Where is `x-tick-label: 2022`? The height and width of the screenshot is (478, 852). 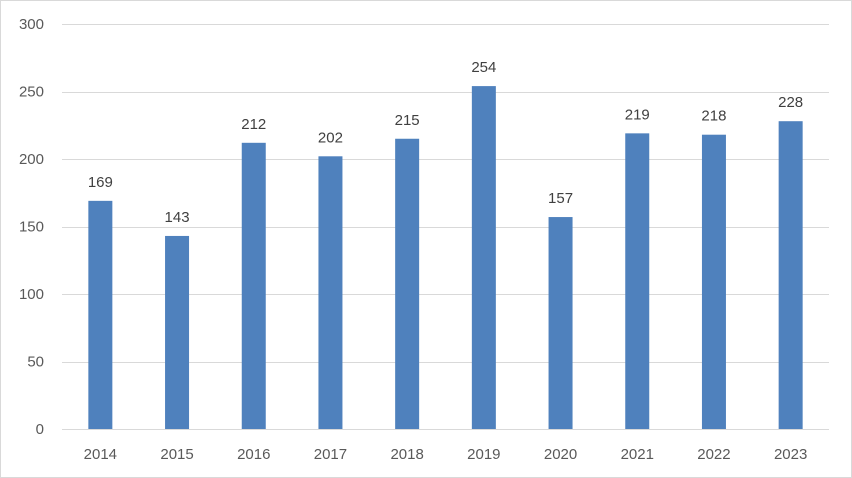
x-tick-label: 2022 is located at coordinates (713, 454).